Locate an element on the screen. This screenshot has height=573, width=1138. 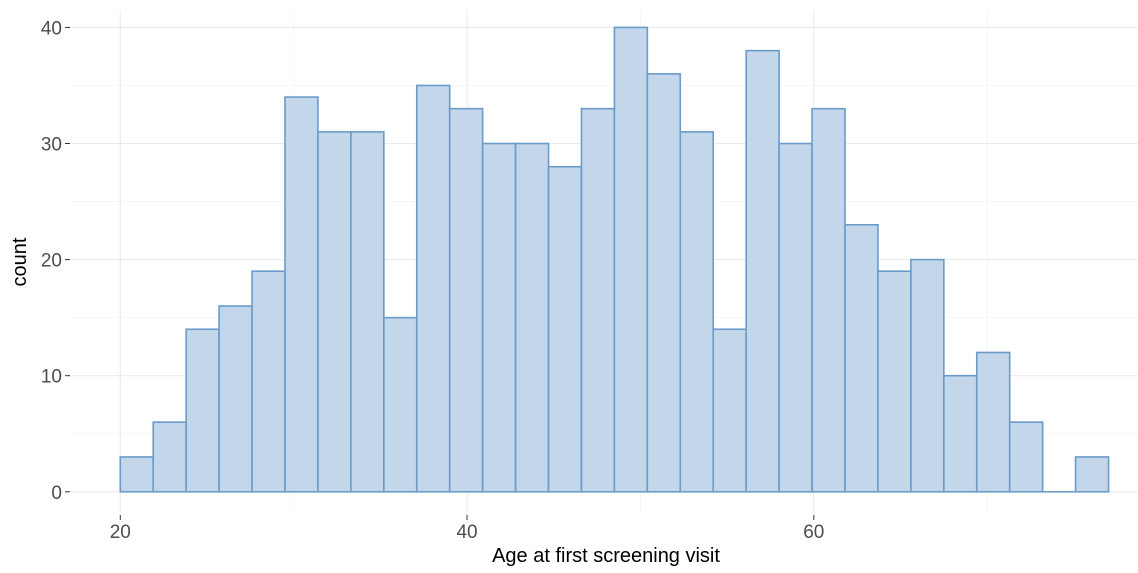
y-tick-label: 10 is located at coordinates (51, 377).